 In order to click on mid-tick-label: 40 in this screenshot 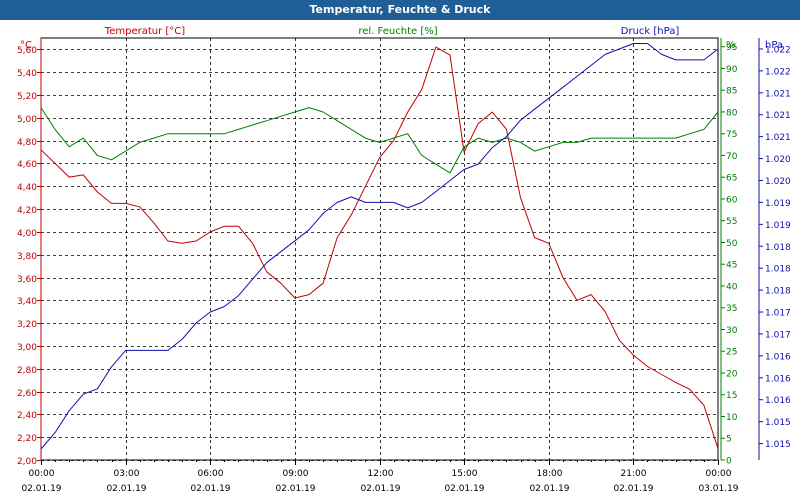, I will do `click(732, 287)`.